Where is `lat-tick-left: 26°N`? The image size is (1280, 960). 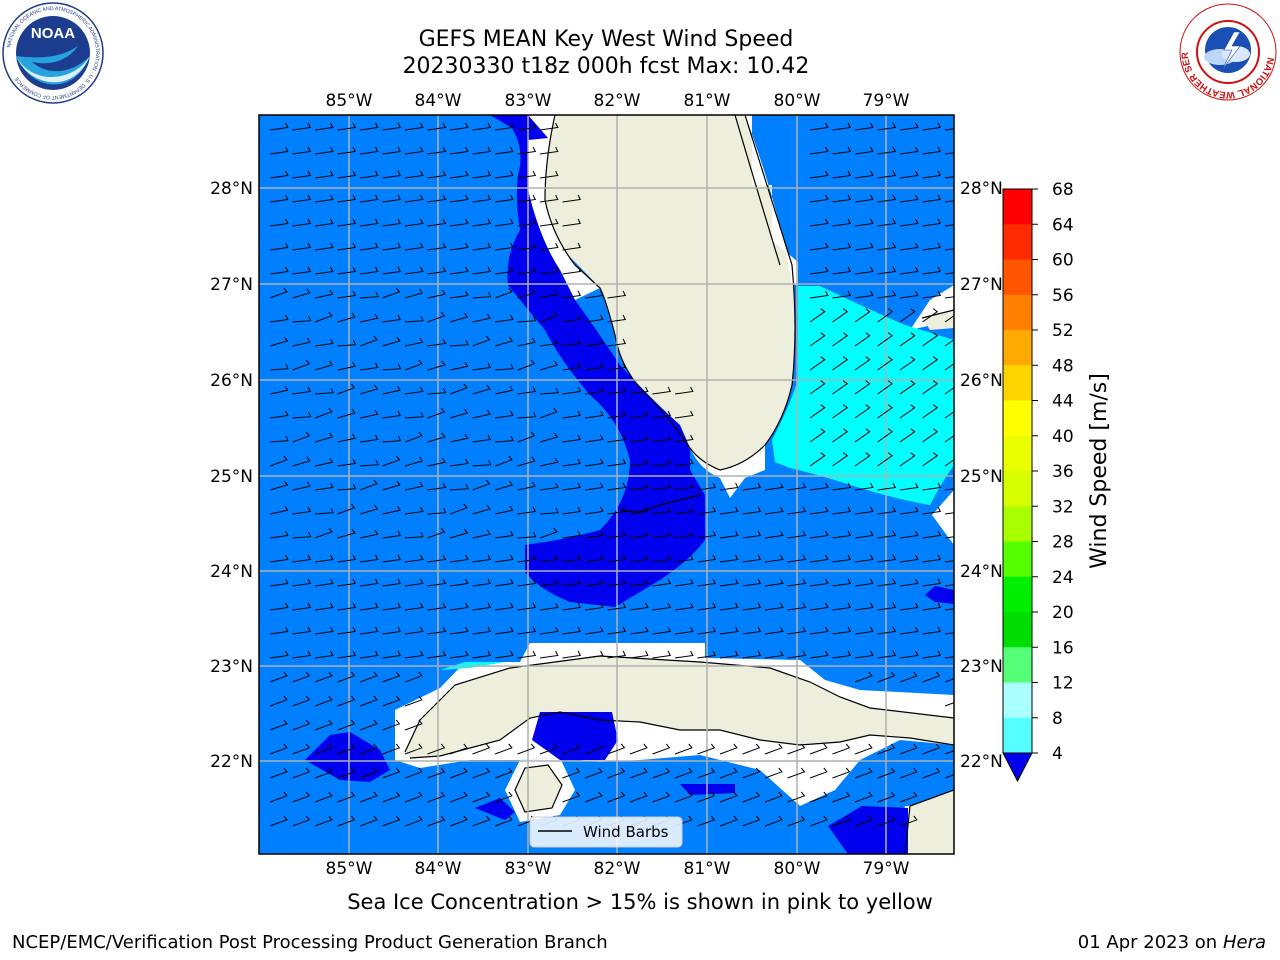 lat-tick-left: 26°N is located at coordinates (231, 381).